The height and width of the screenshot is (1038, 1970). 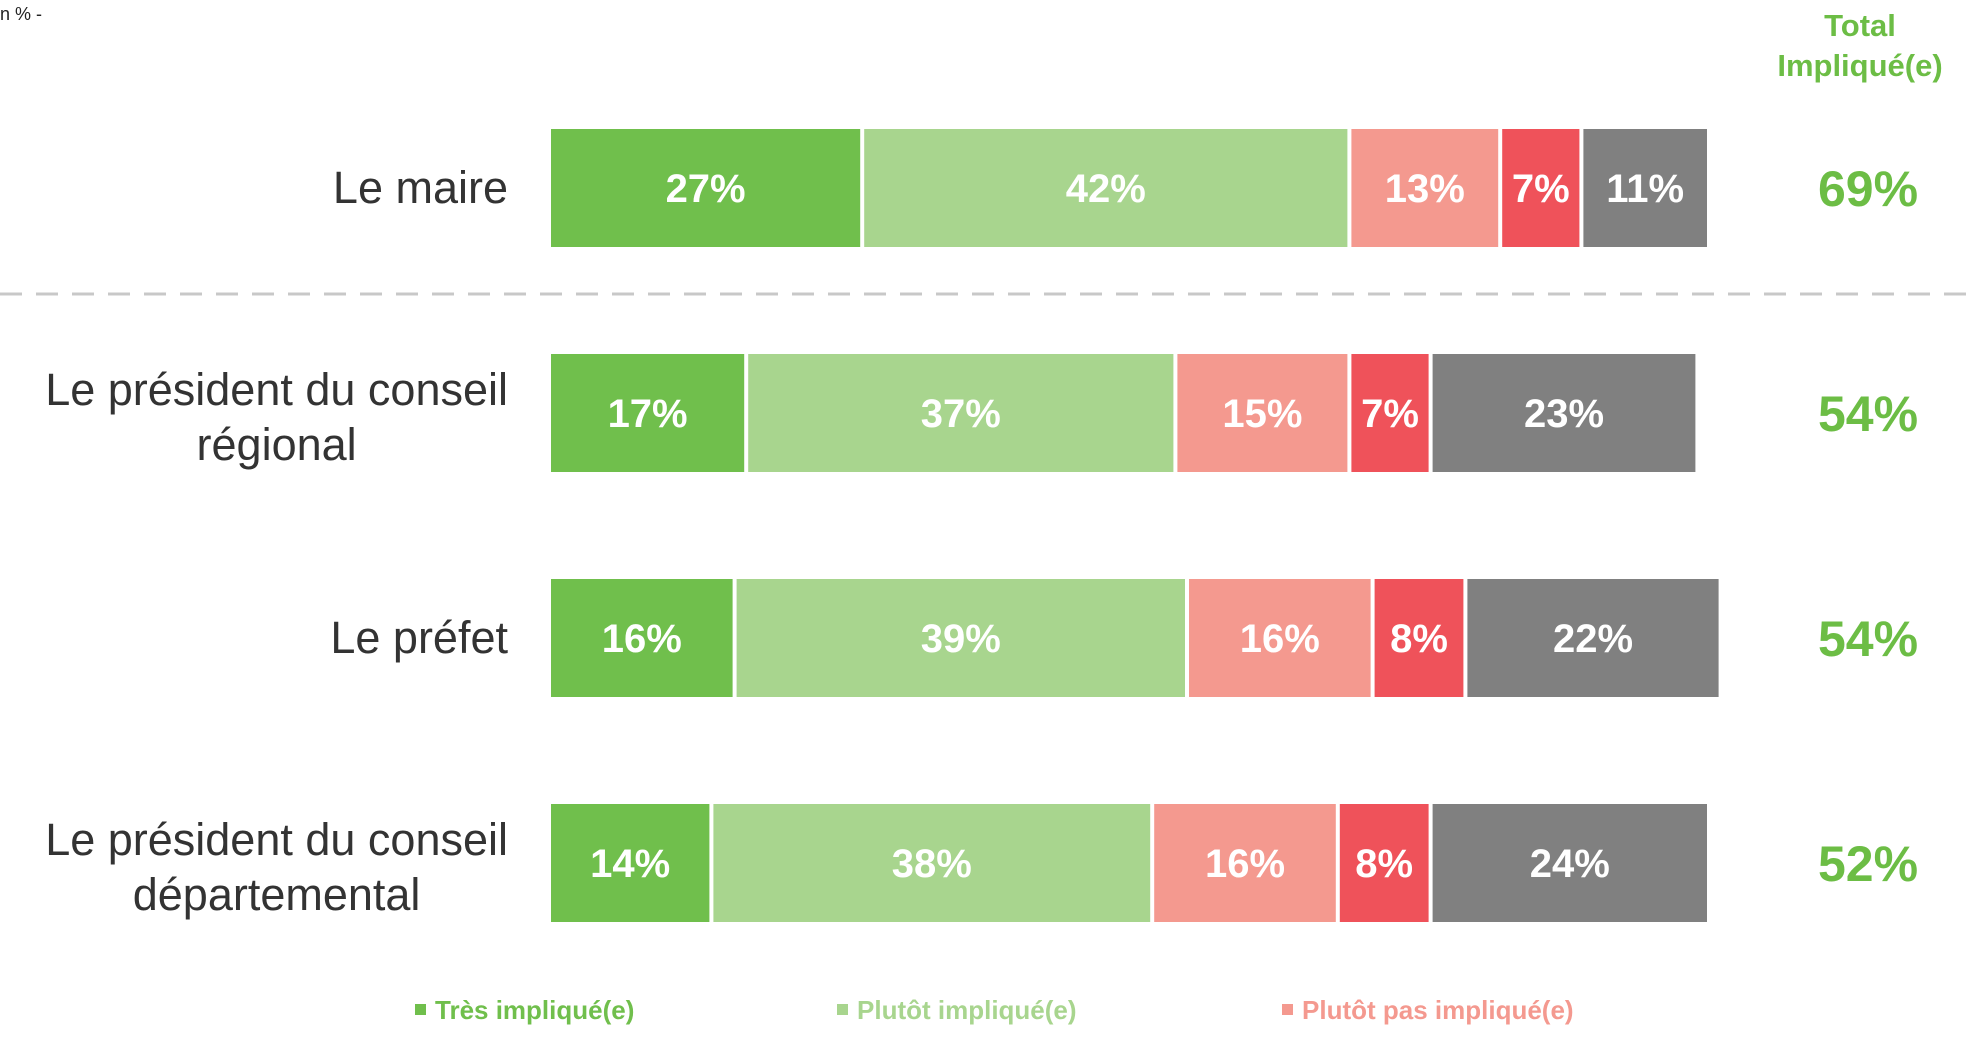 I want to click on legend-label: Très impliqué(e), so click(x=535, y=1010).